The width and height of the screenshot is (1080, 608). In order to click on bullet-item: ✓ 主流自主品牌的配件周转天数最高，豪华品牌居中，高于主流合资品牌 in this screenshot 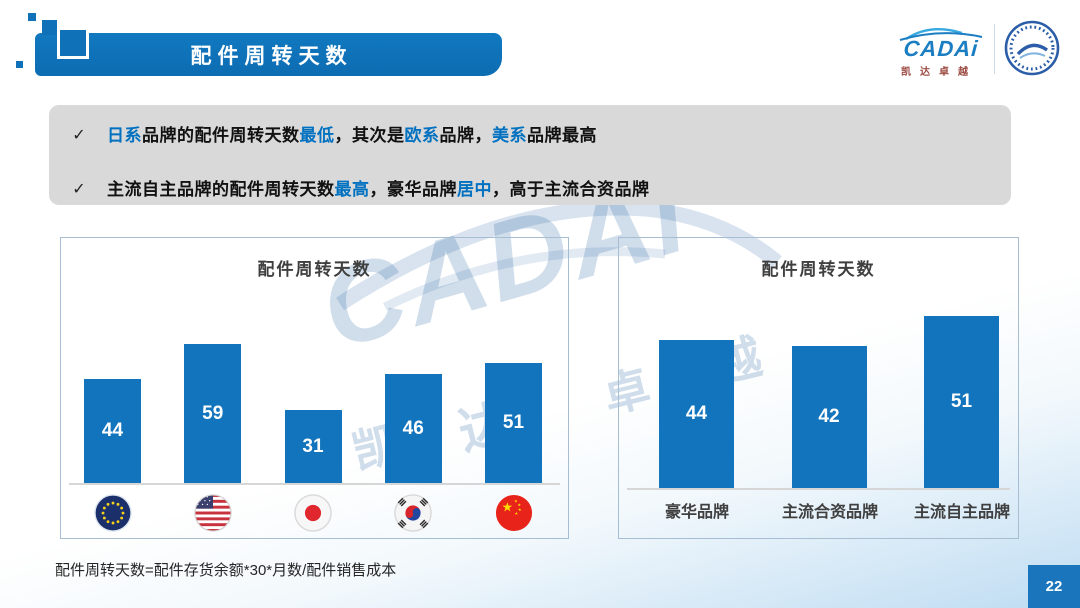, I will do `click(349, 190)`.